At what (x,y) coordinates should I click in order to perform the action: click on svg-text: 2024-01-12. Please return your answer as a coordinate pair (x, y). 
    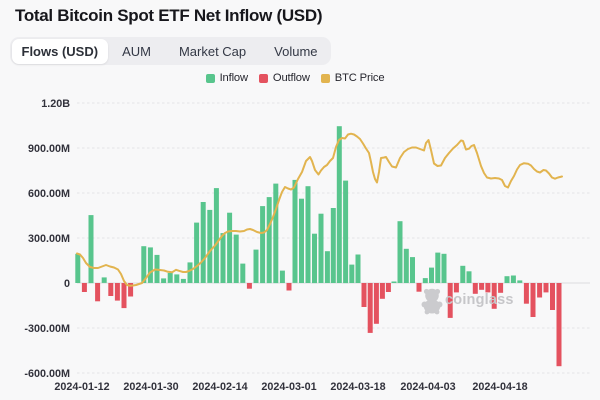
    Looking at the image, I should click on (81, 387).